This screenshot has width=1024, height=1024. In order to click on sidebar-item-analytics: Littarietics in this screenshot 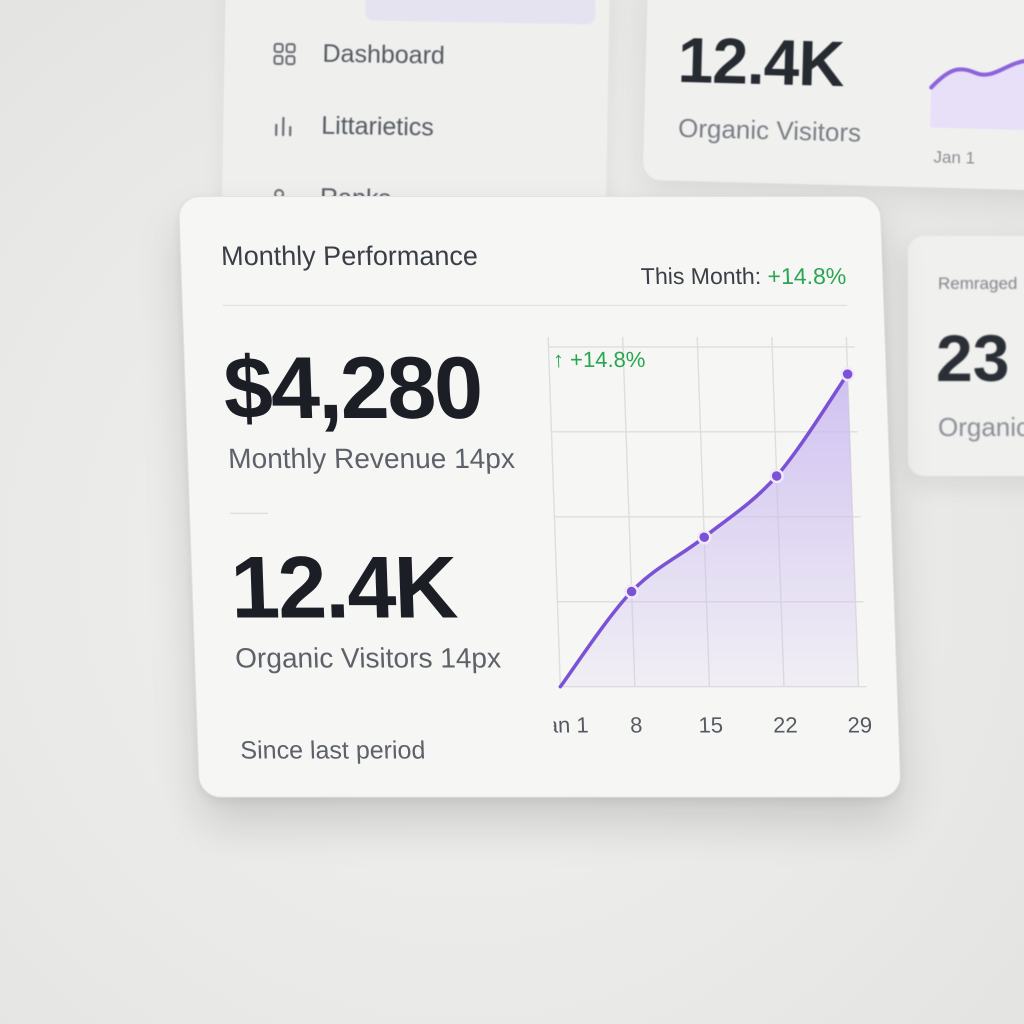, I will do `click(352, 127)`.